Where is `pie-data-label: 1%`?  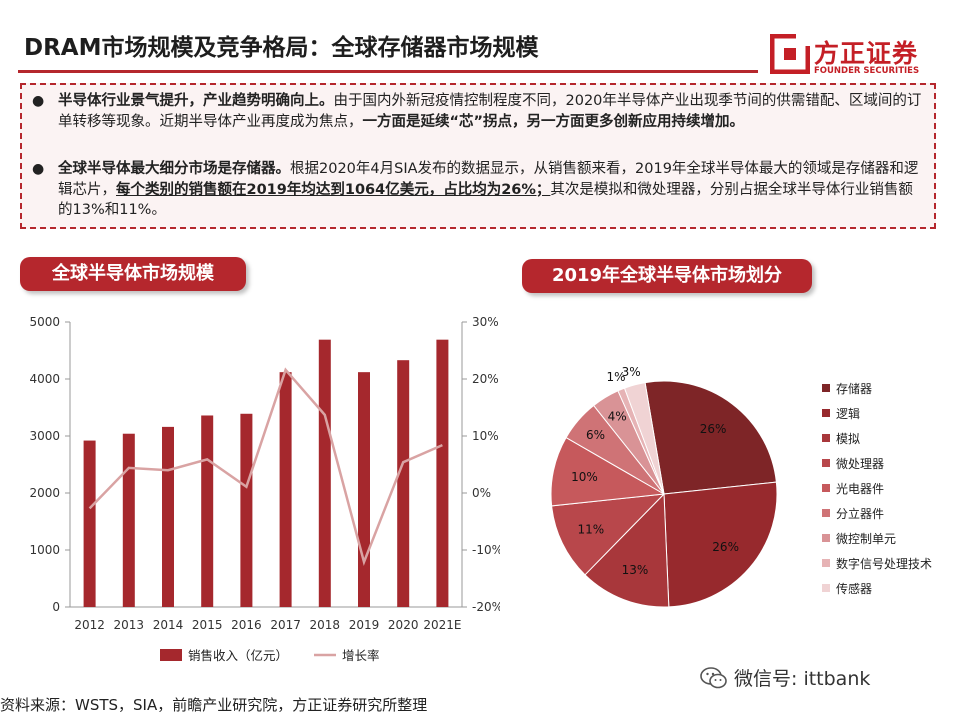 pie-data-label: 1% is located at coordinates (616, 377).